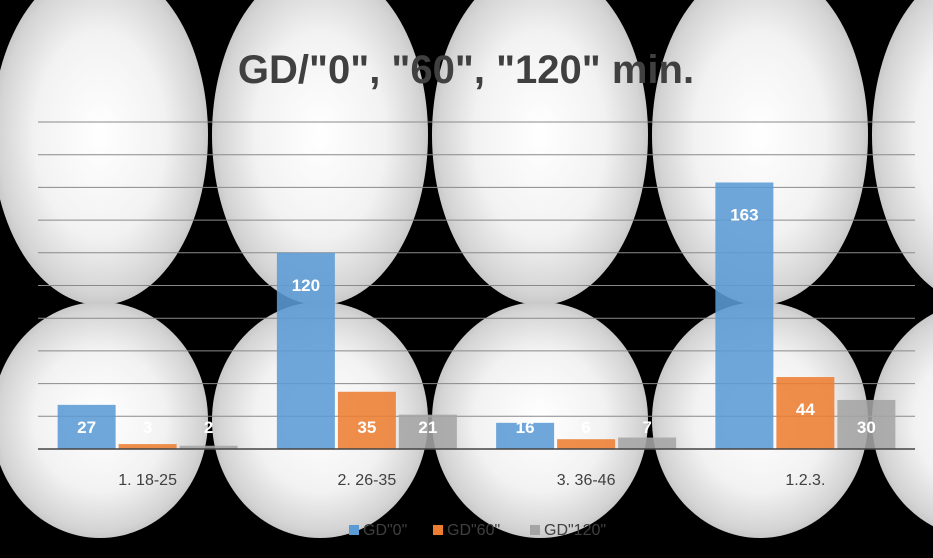 The image size is (933, 558). I want to click on legend-item: GD"120", so click(568, 530).